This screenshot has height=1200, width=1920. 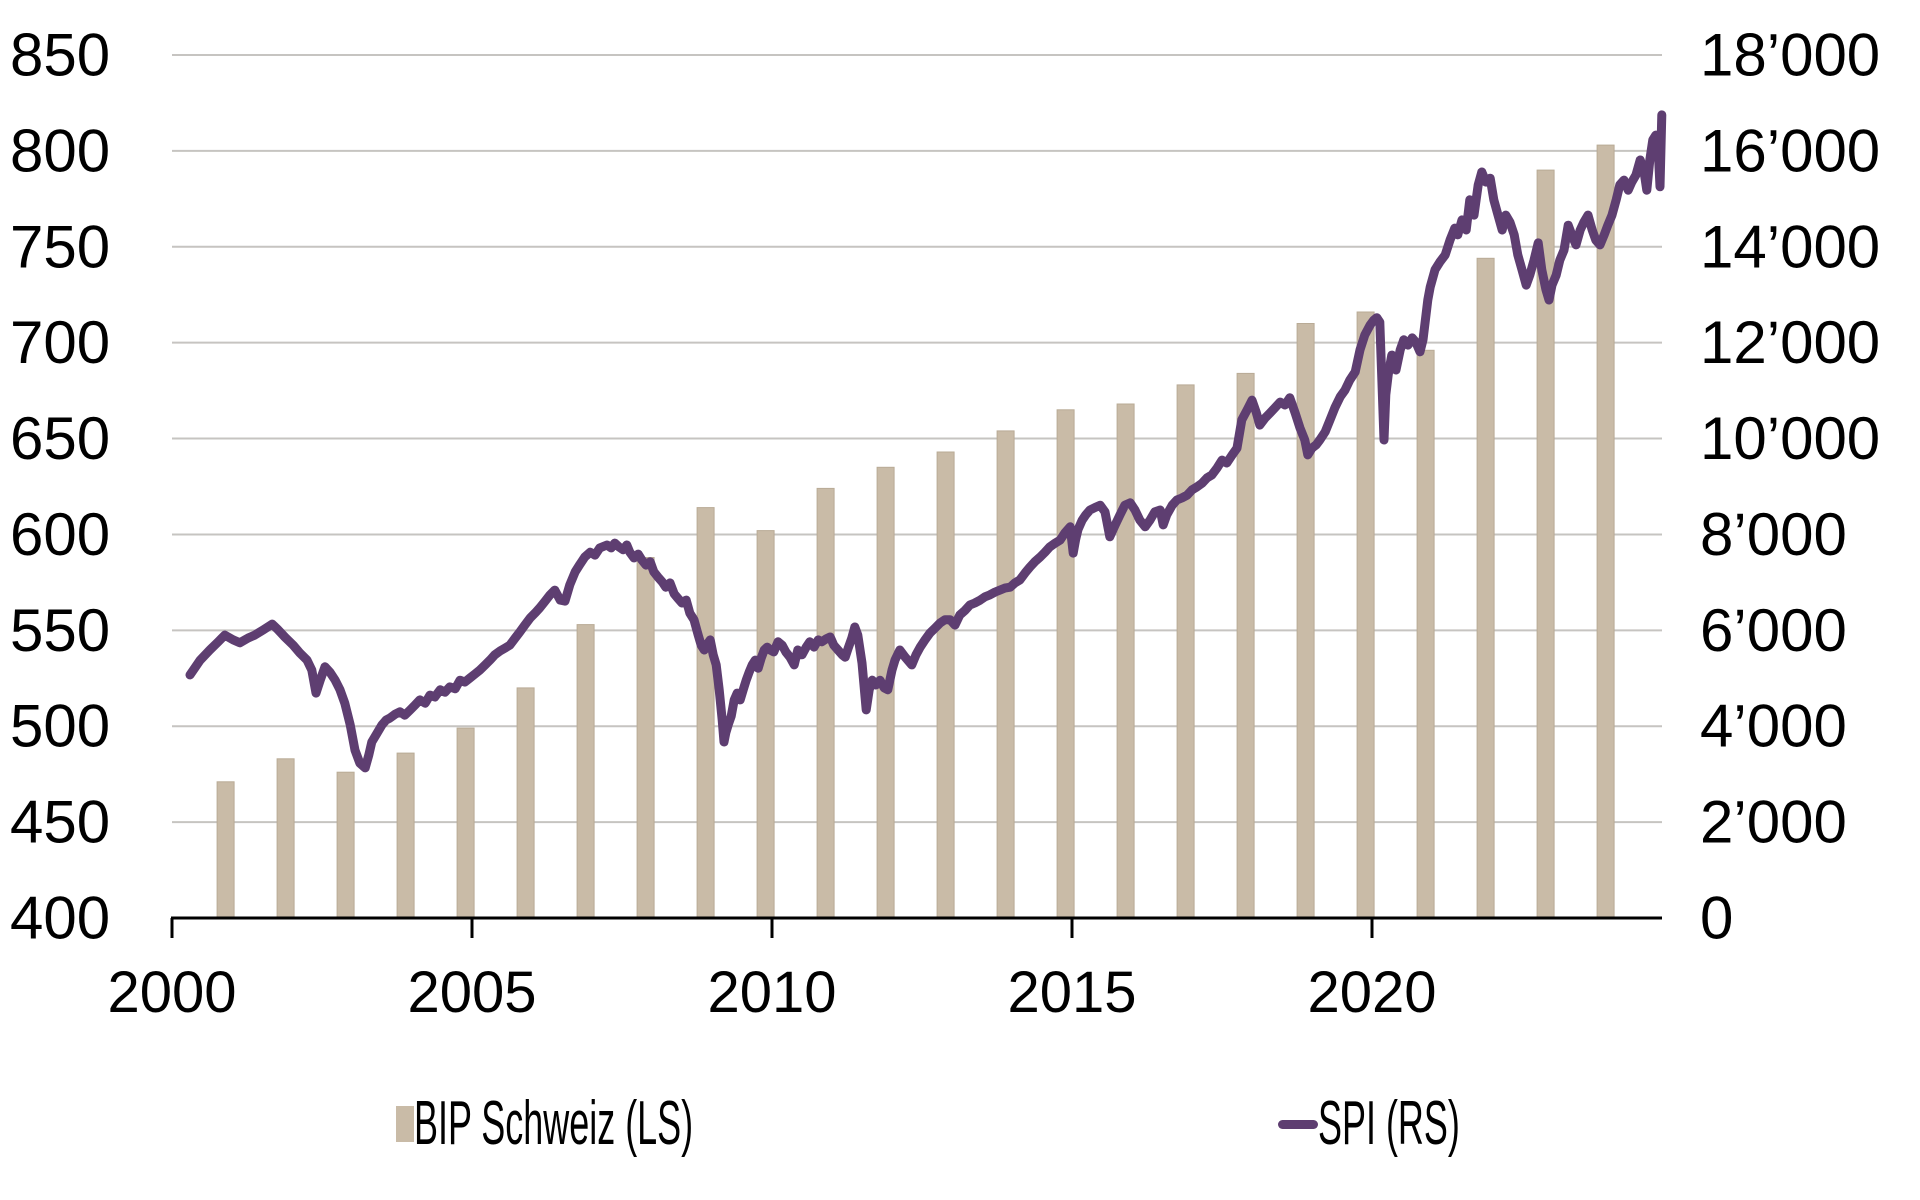 I want to click on x-axis-label: 2020, so click(x=1371, y=992).